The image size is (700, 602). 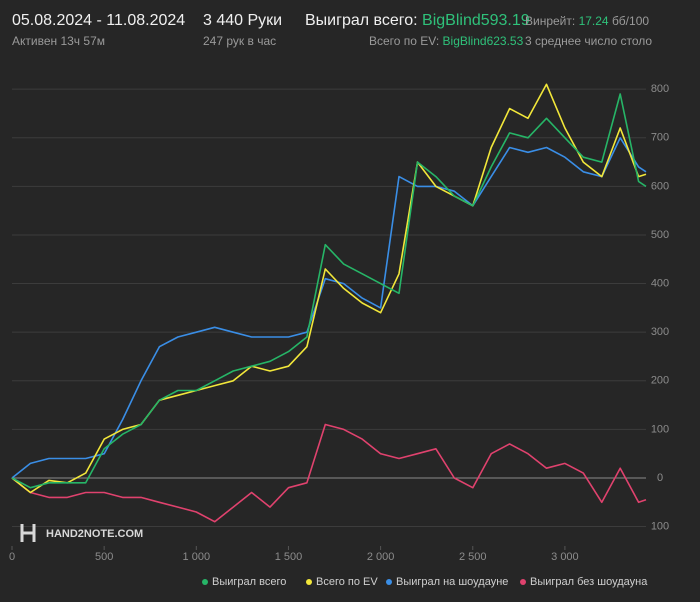 What do you see at coordinates (94, 534) in the screenshot?
I see `watermark: HAND2NOTE.COM` at bounding box center [94, 534].